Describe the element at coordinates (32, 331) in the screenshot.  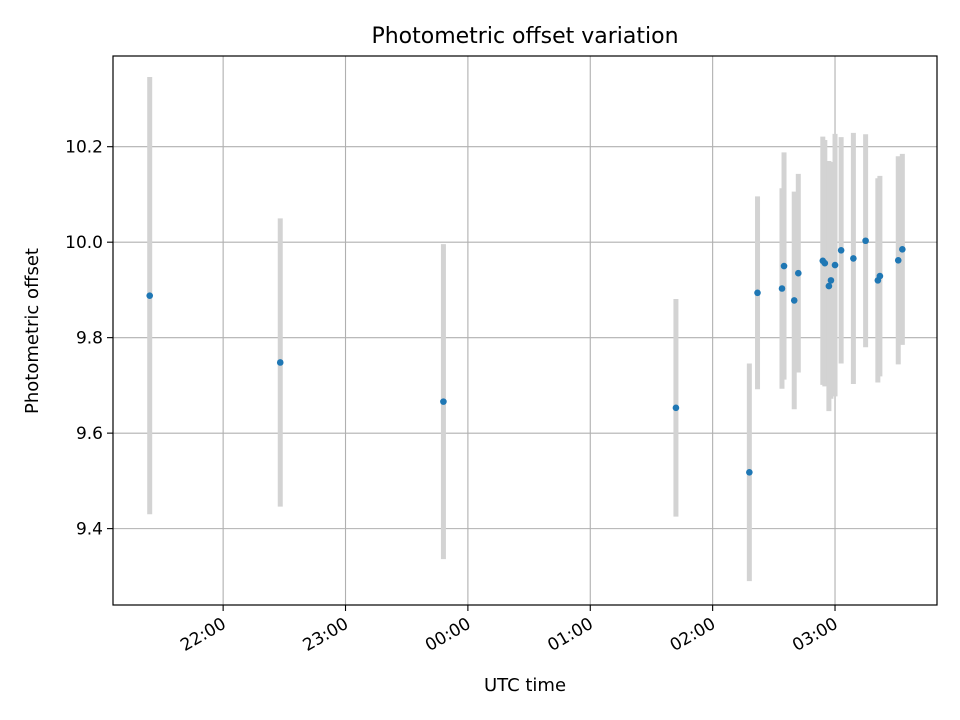
I see `y-axis-label: Photometric offset` at that location.